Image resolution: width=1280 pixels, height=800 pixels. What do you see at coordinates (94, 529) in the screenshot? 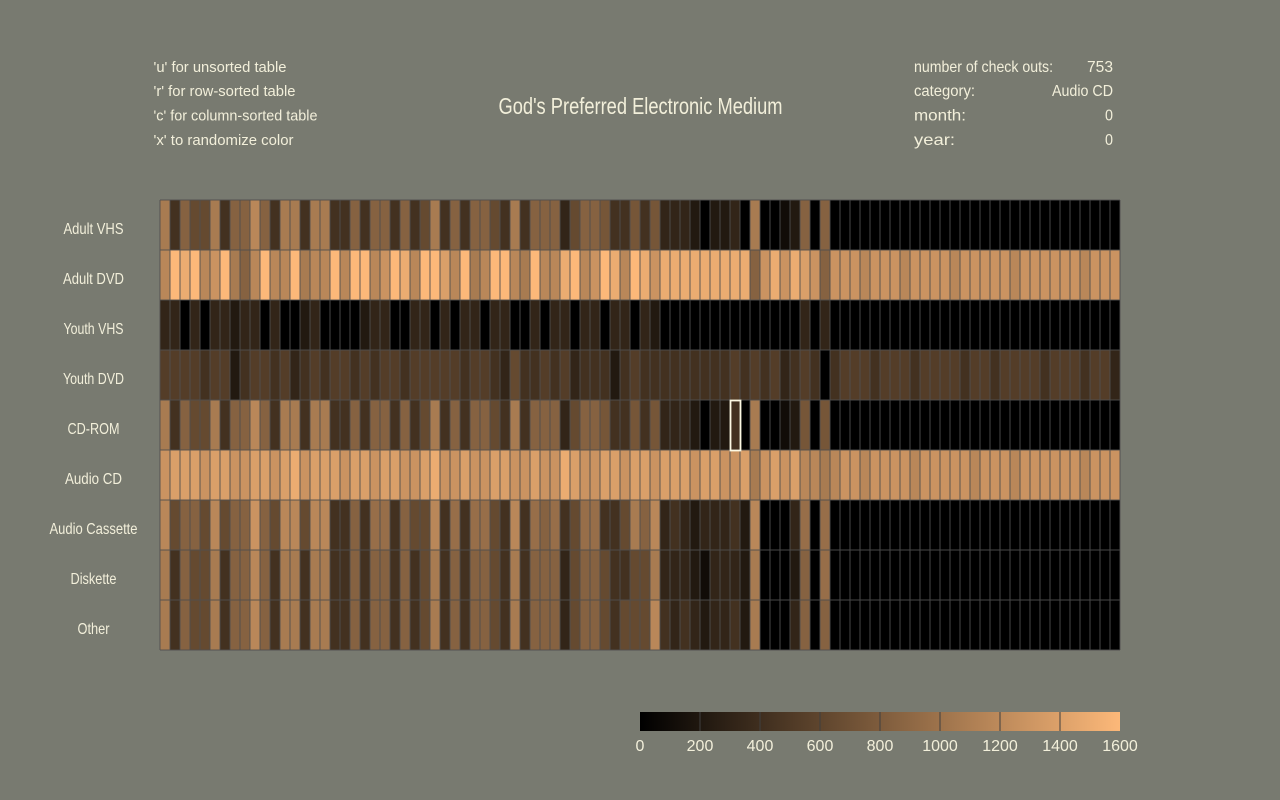
I see `svg-text: Audio Cassette` at bounding box center [94, 529].